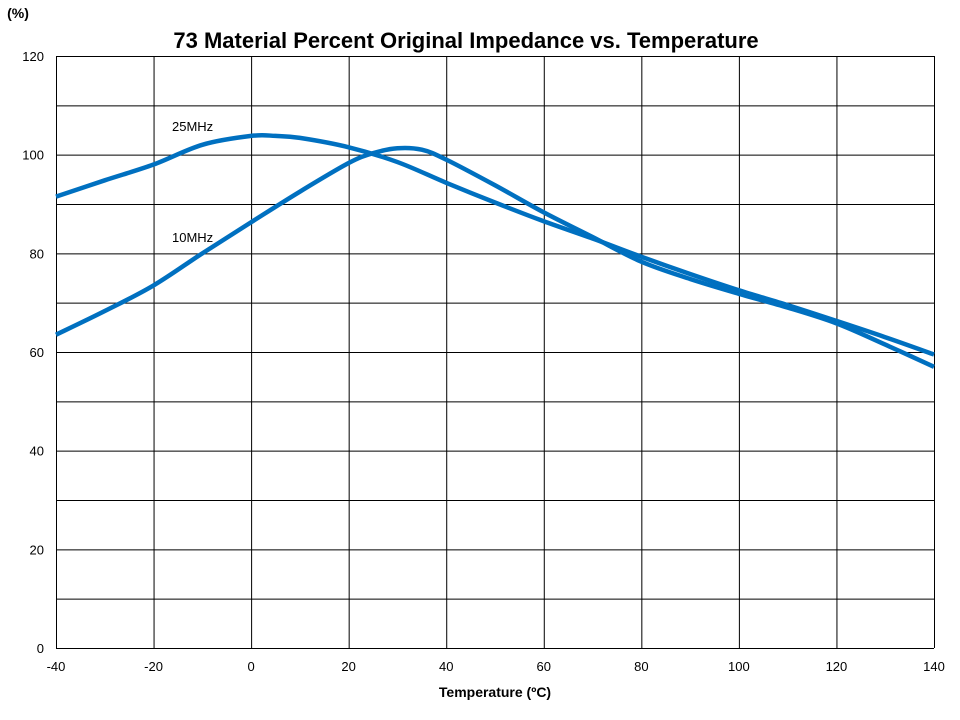 The height and width of the screenshot is (720, 960). What do you see at coordinates (192, 182) in the screenshot?
I see `series-labels: 25MHz 10MHz` at bounding box center [192, 182].